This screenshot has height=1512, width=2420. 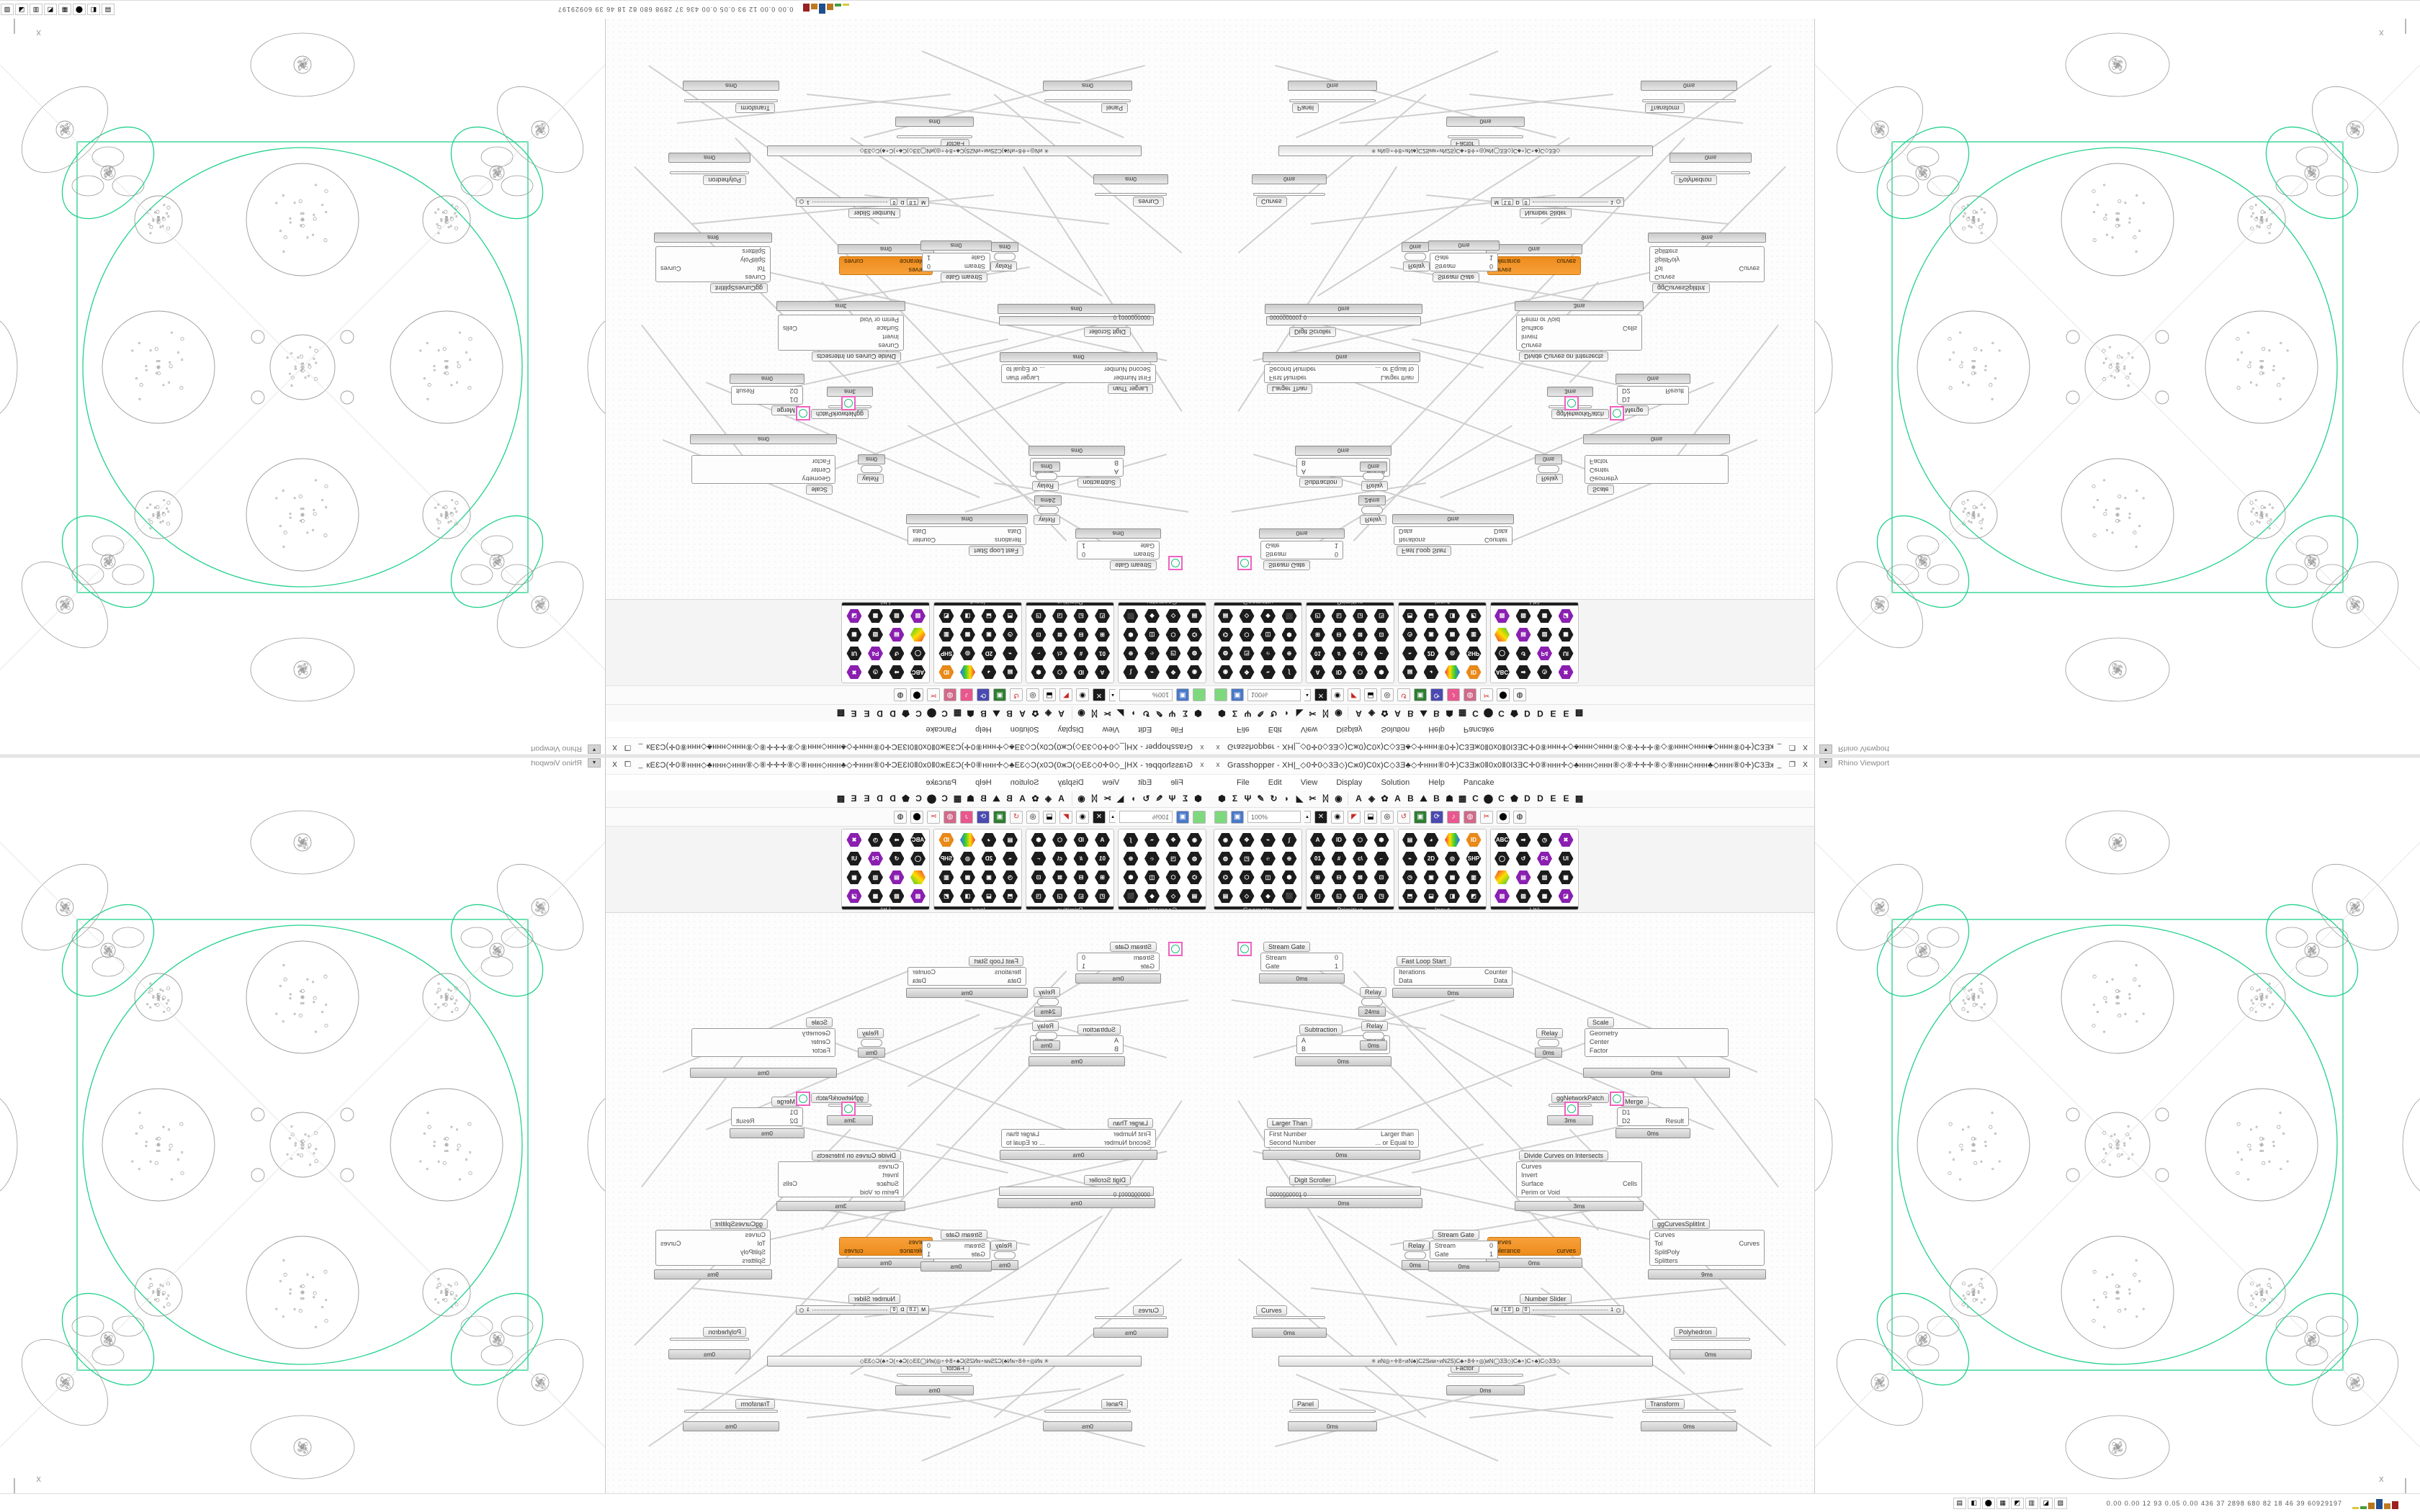 What do you see at coordinates (897, 653) in the screenshot?
I see `ribbon-icon-util-5: ↺` at bounding box center [897, 653].